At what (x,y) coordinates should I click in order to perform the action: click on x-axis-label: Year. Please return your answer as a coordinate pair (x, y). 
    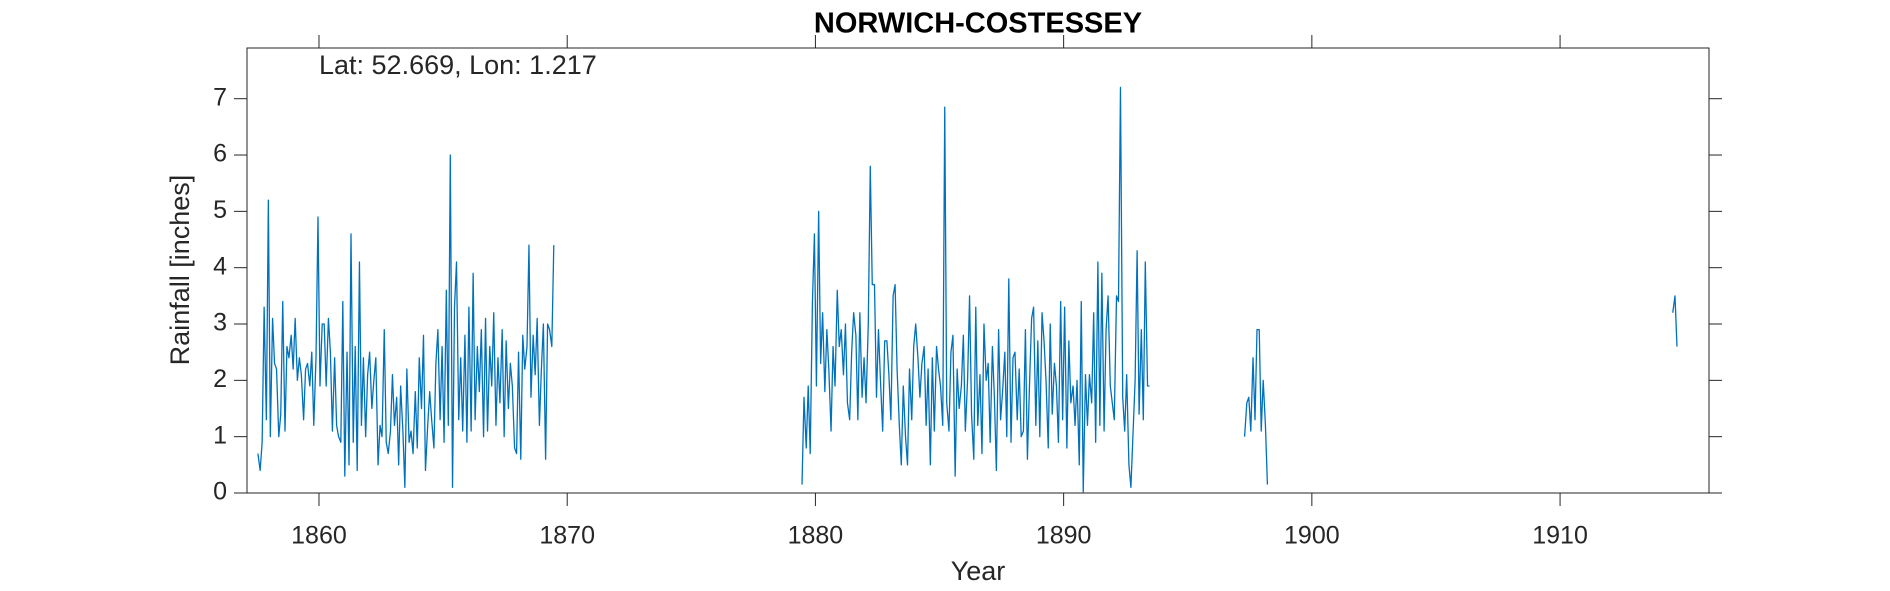
    Looking at the image, I should click on (978, 571).